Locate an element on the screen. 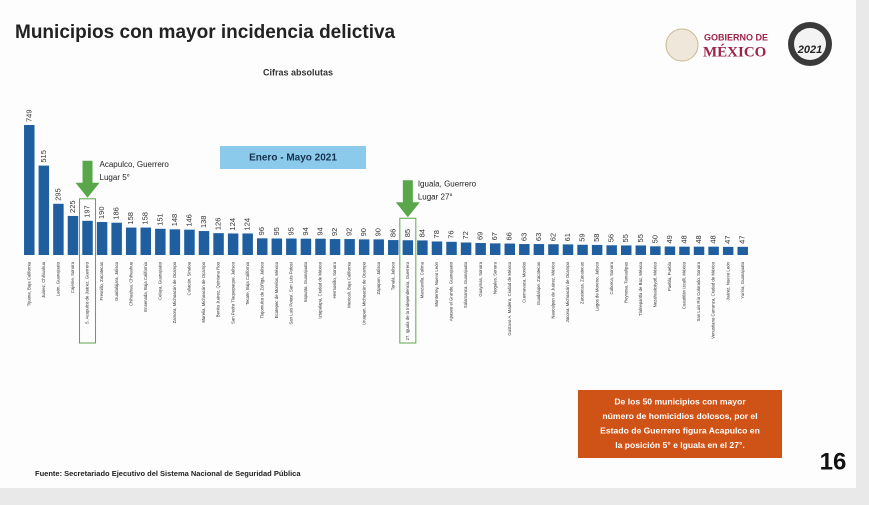  logo-circle-inner is located at coordinates (810, 44).